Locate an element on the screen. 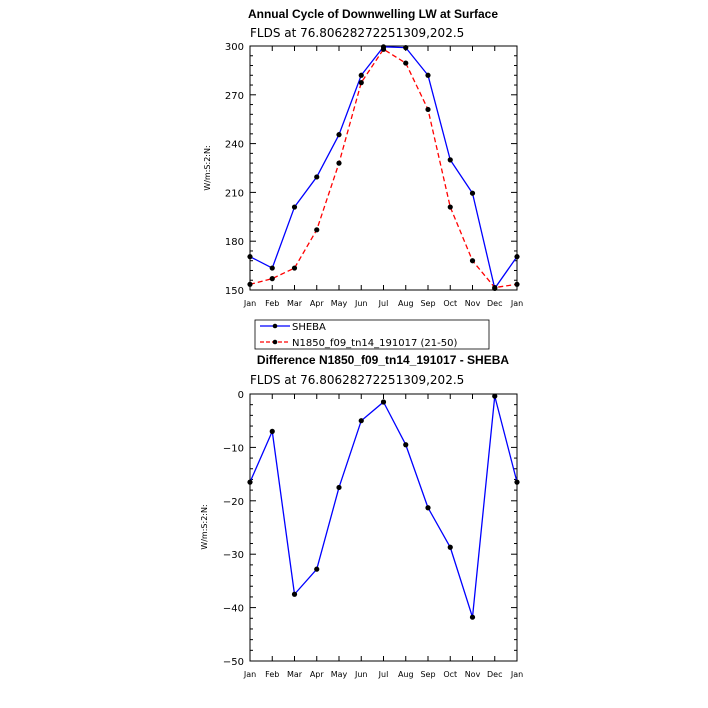  legend-marker-sheba is located at coordinates (275, 326).